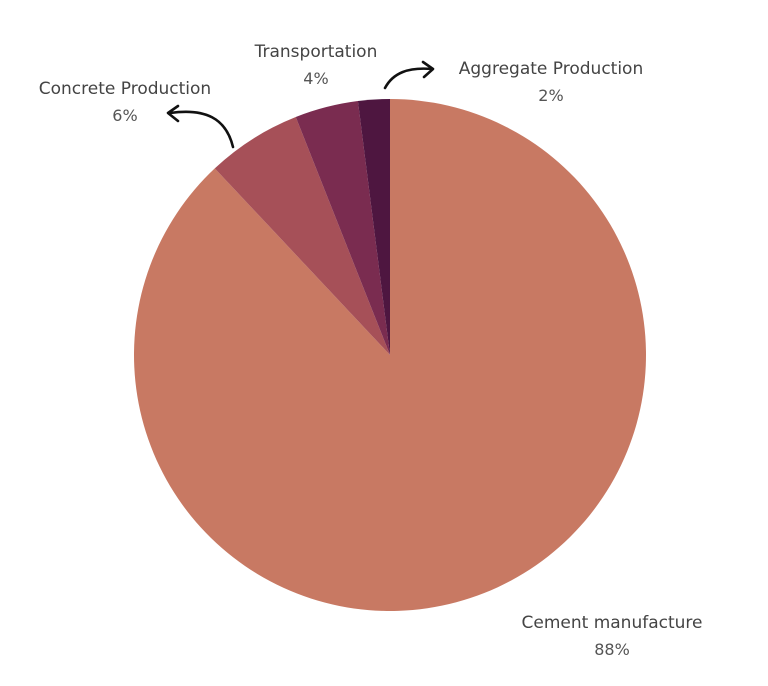  Describe the element at coordinates (316, 65) in the screenshot. I see `transportation-label: Transportation 4%` at that location.